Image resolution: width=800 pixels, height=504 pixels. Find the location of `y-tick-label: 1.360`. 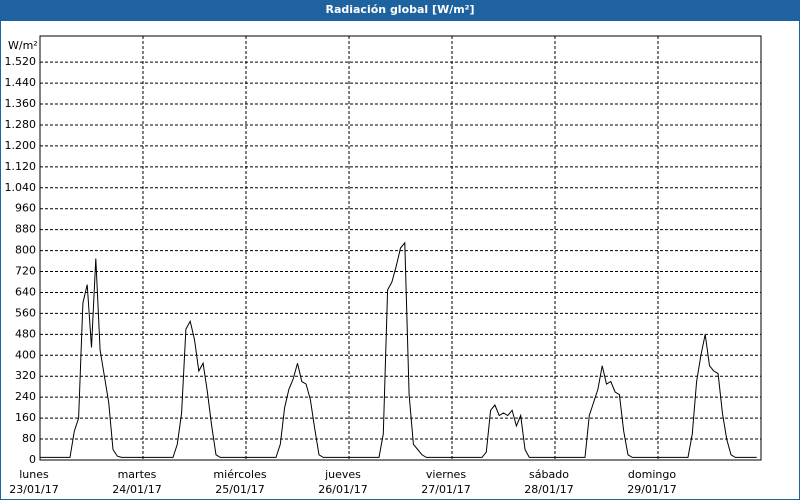

y-tick-label: 1.360 is located at coordinates (21, 103).